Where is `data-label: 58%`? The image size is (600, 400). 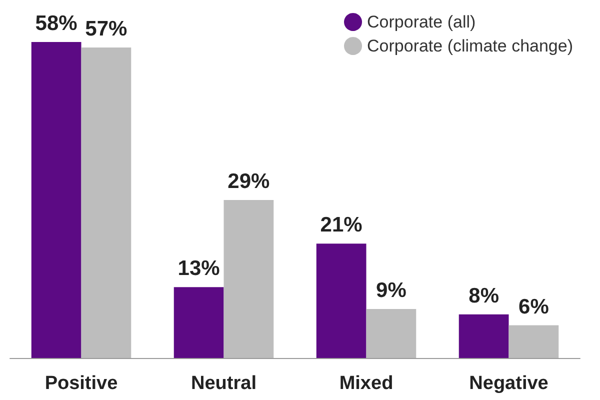 data-label: 58% is located at coordinates (56, 23).